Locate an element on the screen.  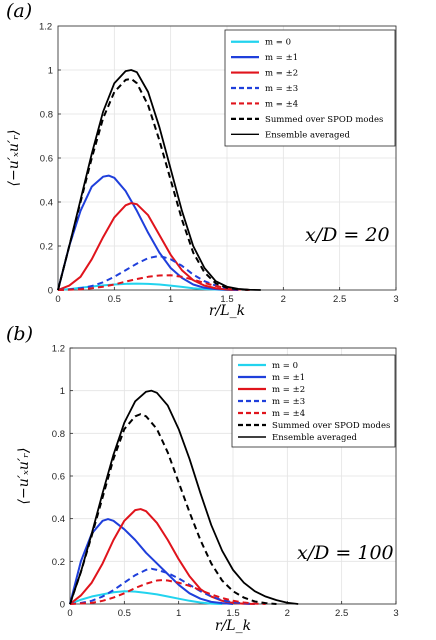
panel-annotation: x/D = 100 is located at coordinates (345, 553).